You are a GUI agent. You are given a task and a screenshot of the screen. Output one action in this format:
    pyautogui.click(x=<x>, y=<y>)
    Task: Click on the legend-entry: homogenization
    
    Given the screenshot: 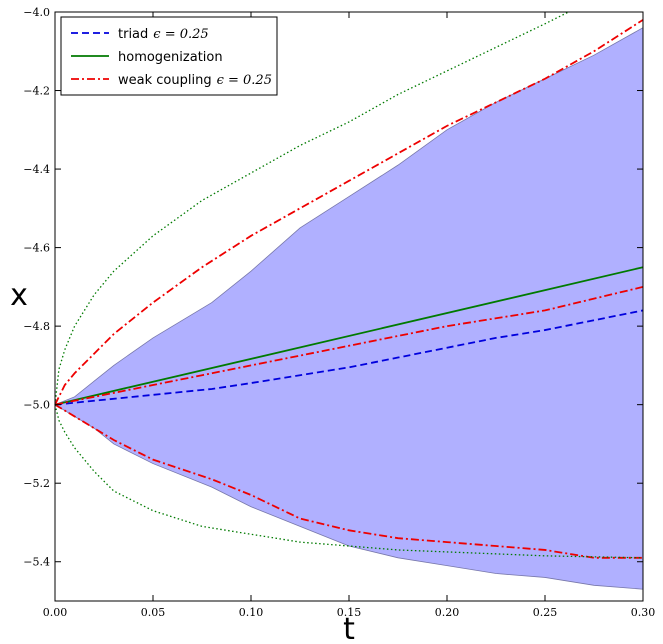 What is the action you would take?
    pyautogui.click(x=170, y=57)
    